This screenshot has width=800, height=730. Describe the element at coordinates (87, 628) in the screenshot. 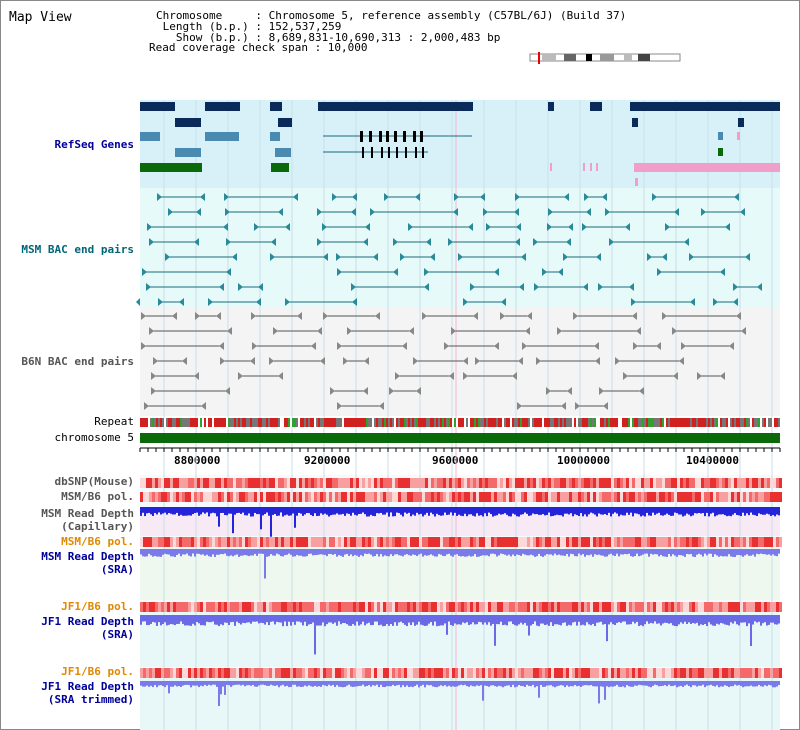

I see `track-label-jf1-depth-sra: JF1 Read Depth (SRA)` at that location.